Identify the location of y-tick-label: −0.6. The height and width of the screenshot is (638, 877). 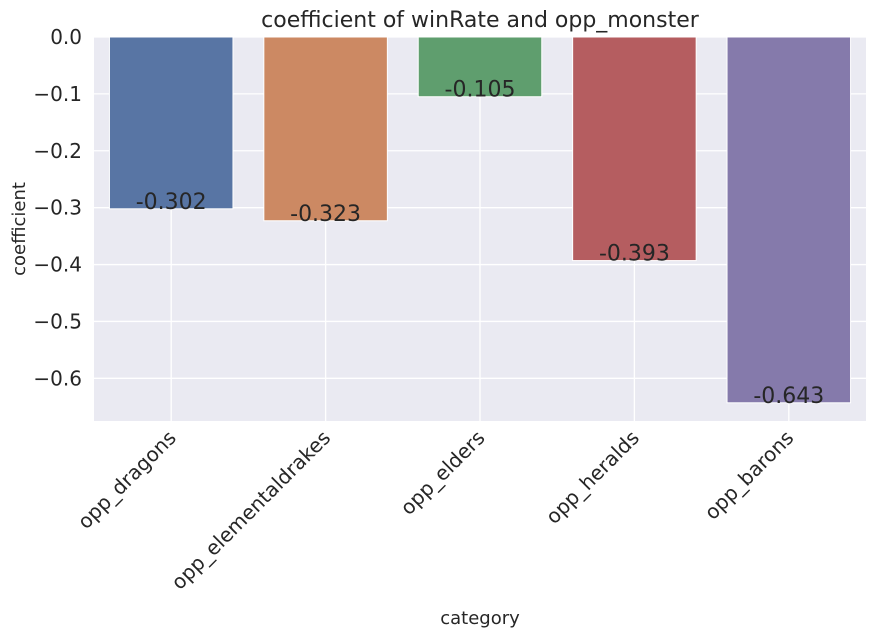
(57, 378).